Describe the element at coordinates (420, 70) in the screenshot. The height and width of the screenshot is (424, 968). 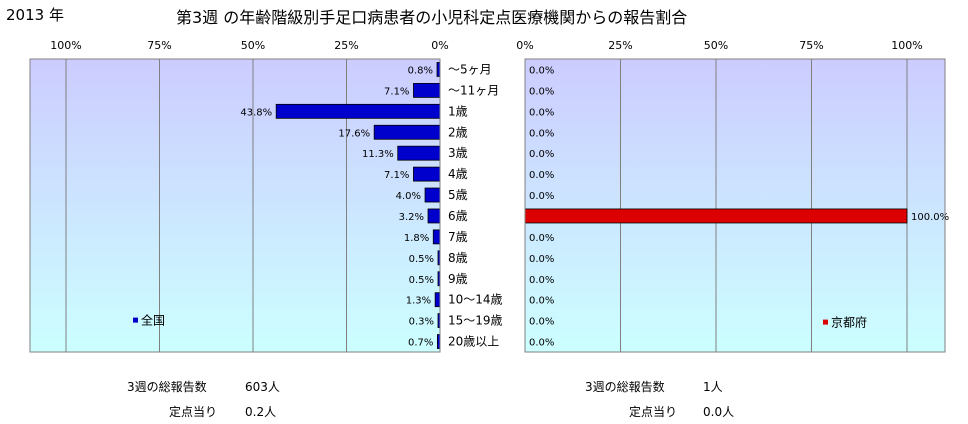
I see `national-data-label: 0.8%` at that location.